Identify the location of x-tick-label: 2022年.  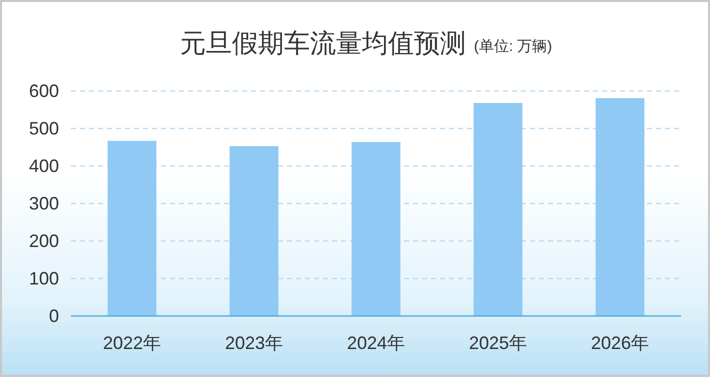
(132, 343).